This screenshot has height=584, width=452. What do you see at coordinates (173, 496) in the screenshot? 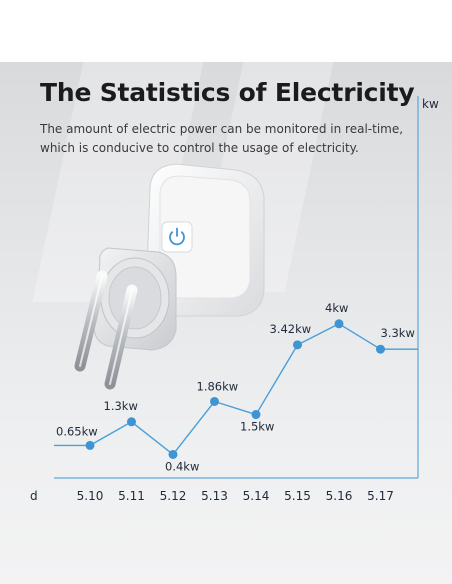
I see `x-tick-label-5-12: 5.12` at bounding box center [173, 496].